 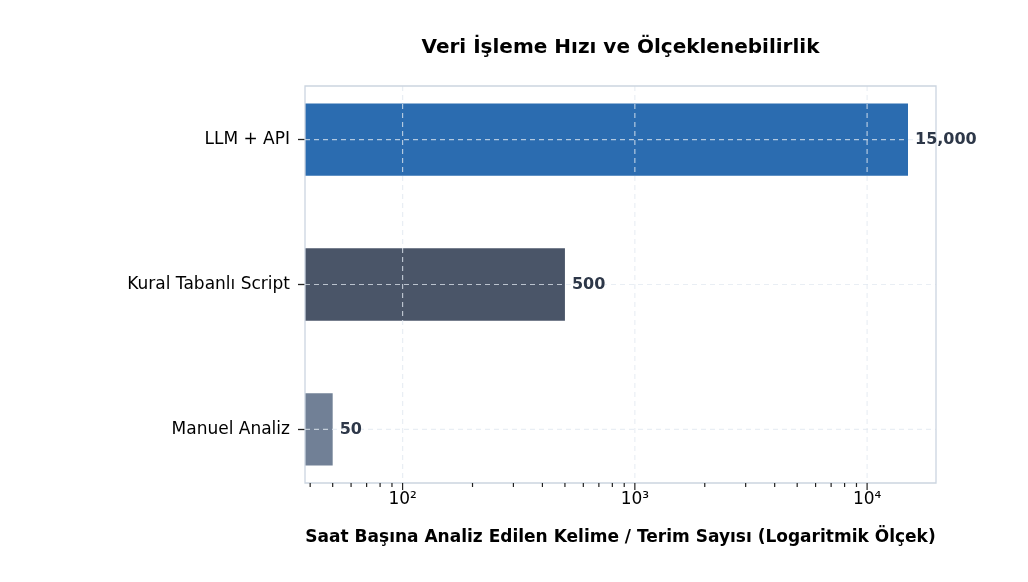 I want to click on x-tick-label: 10³, so click(x=635, y=497).